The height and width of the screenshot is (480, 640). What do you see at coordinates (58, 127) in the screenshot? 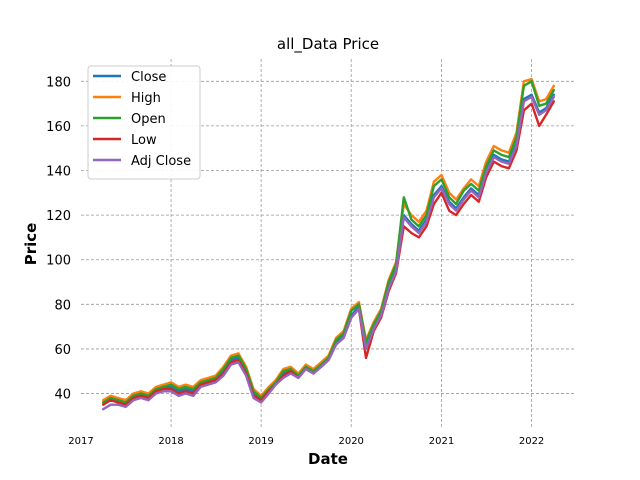
I see `y-tick-label: 160` at bounding box center [58, 127].